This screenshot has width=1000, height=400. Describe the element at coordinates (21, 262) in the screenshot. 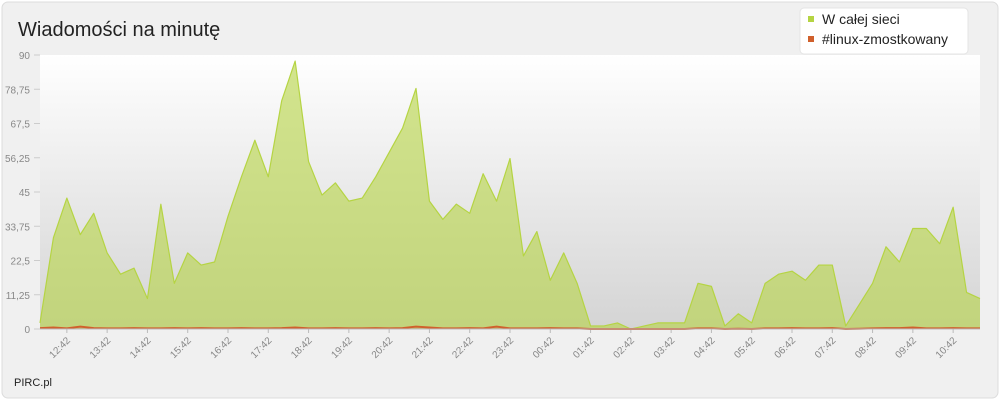

I see `y-tick-label: 22,5` at that location.